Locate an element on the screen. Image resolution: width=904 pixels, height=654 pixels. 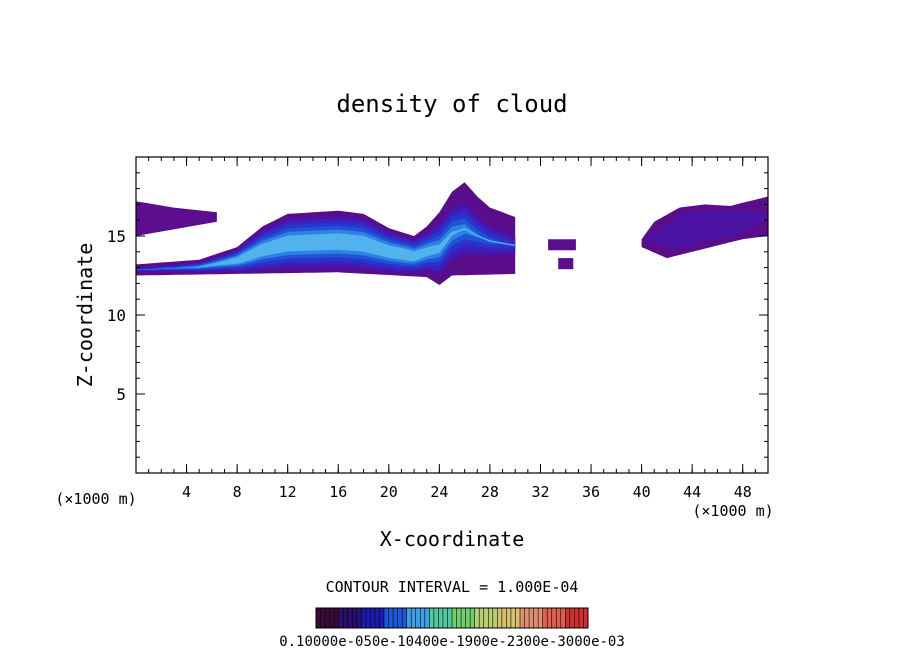
x-tick-label: 24 is located at coordinates (439, 492).